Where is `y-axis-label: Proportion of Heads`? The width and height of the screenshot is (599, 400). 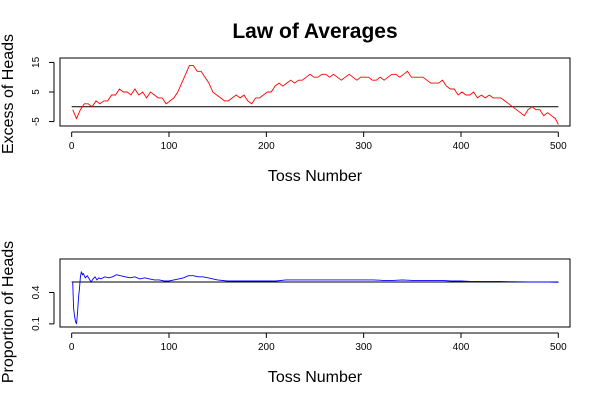
y-axis-label: Proportion of Heads is located at coordinates (8, 312).